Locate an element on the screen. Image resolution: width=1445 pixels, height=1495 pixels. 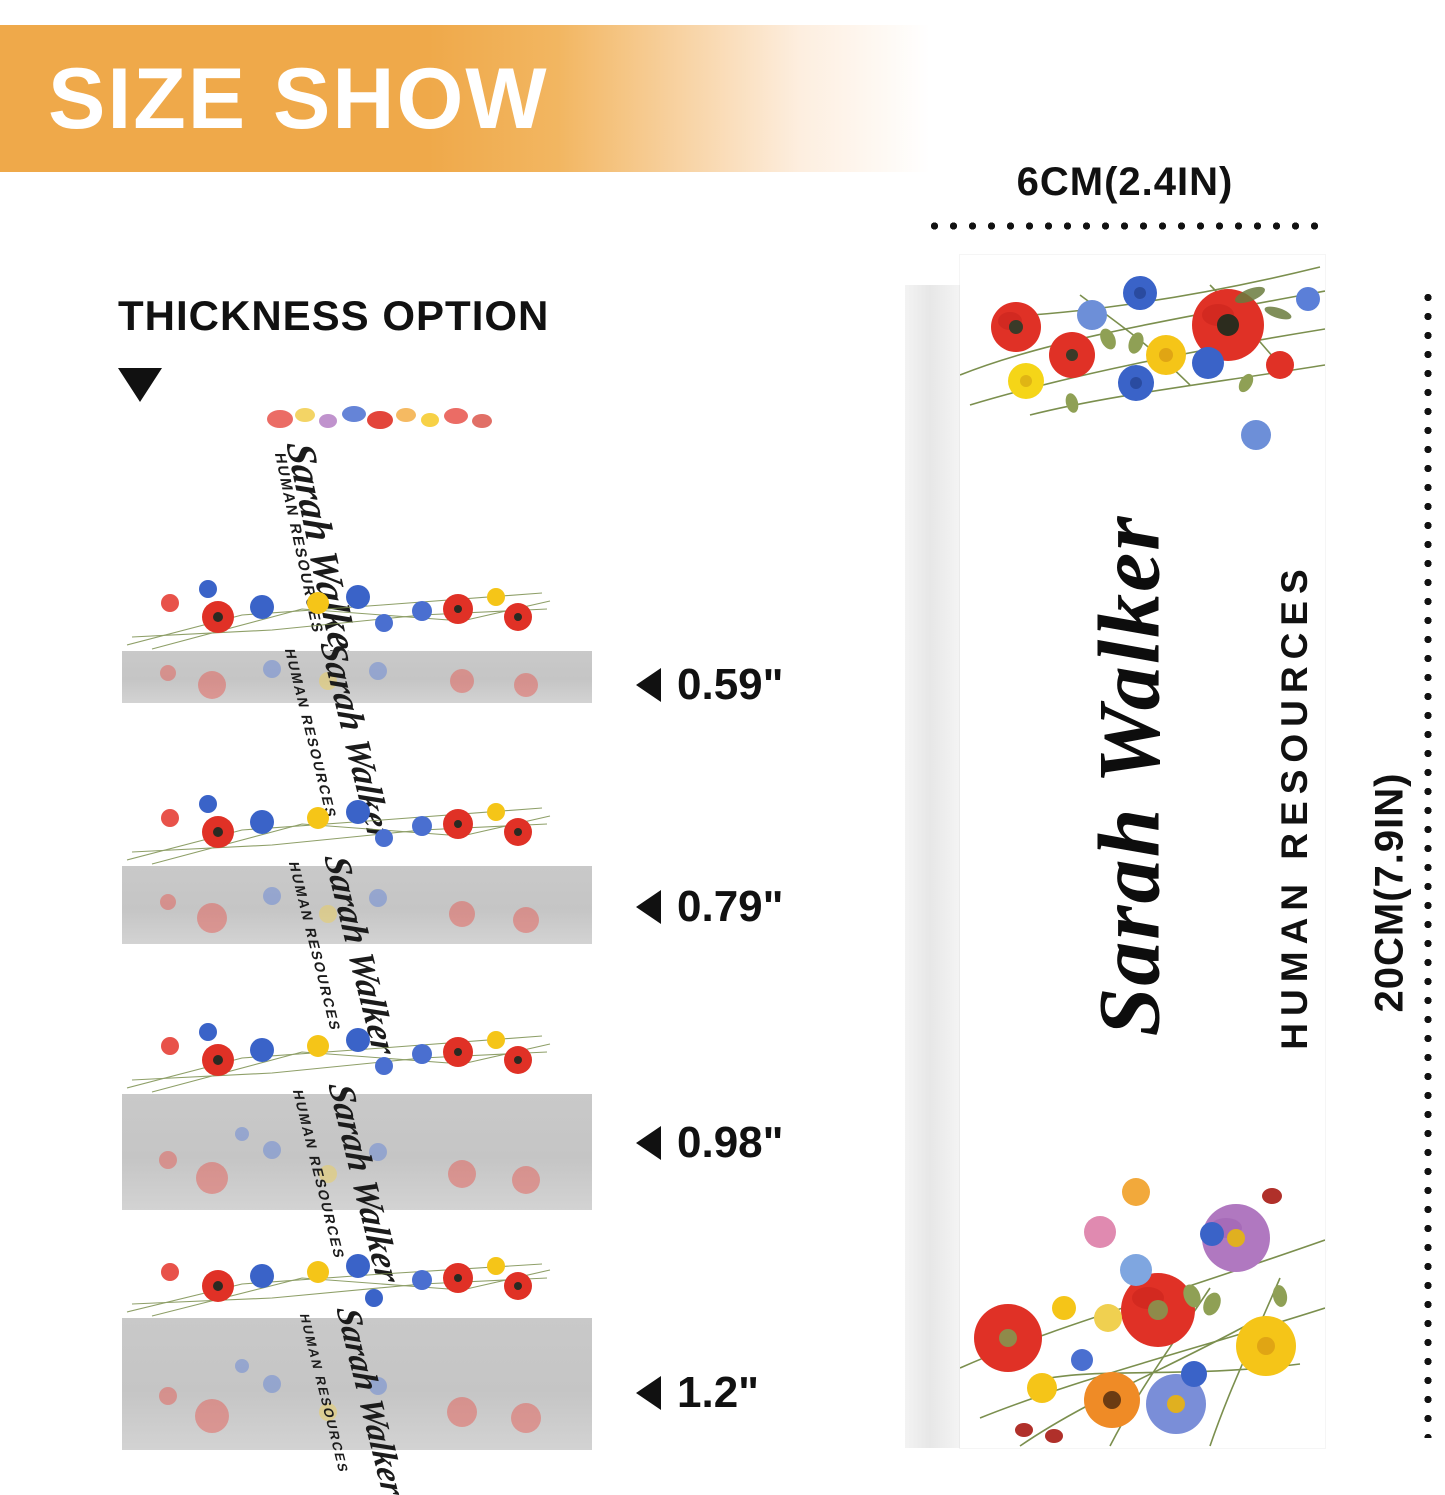
thickness-sample-0: Sarah Walker HUMAN RESOURCES is located at coordinates (357, 708).